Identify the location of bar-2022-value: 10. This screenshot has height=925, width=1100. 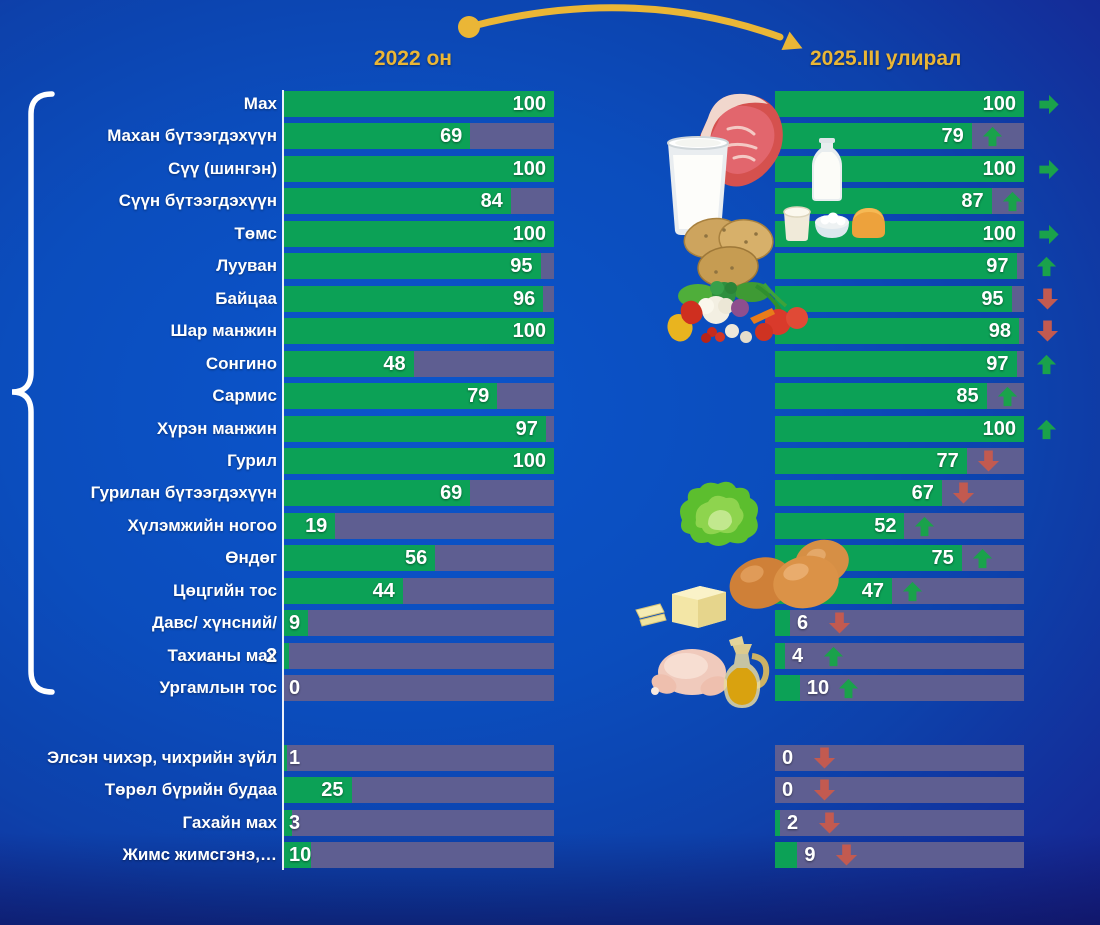
(300, 855).